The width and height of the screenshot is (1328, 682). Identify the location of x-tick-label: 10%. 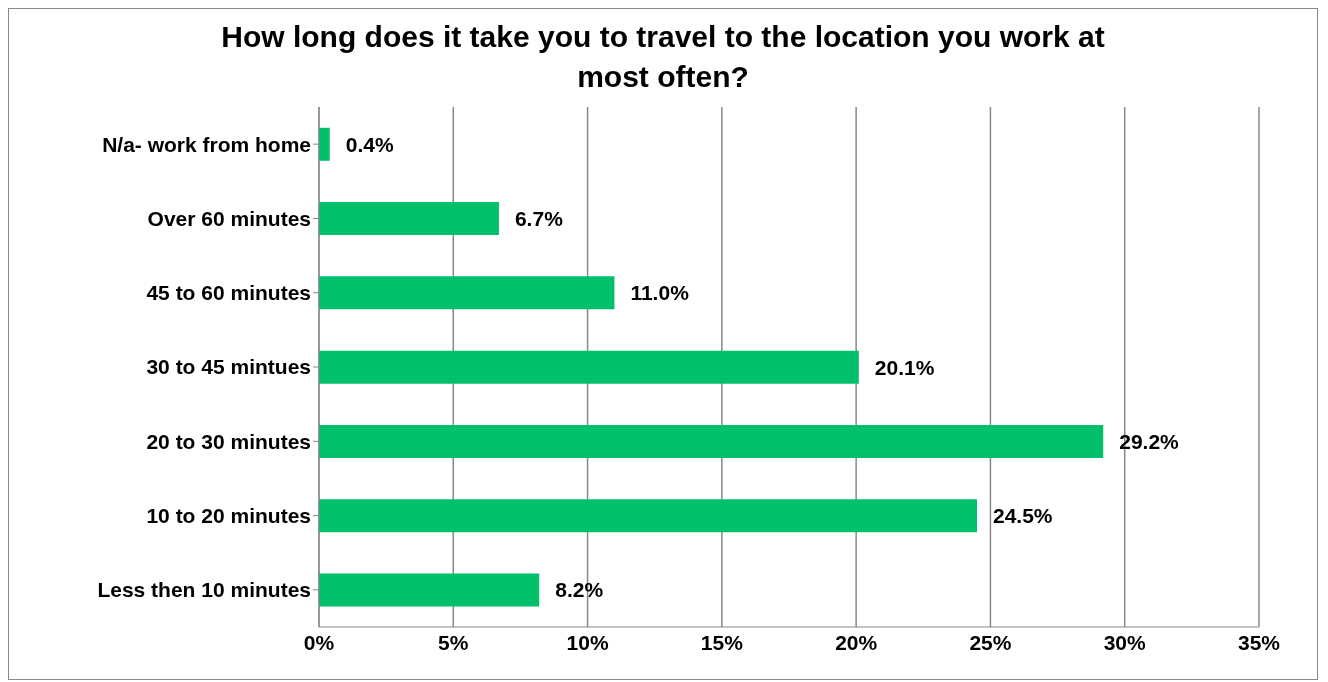
(587, 642).